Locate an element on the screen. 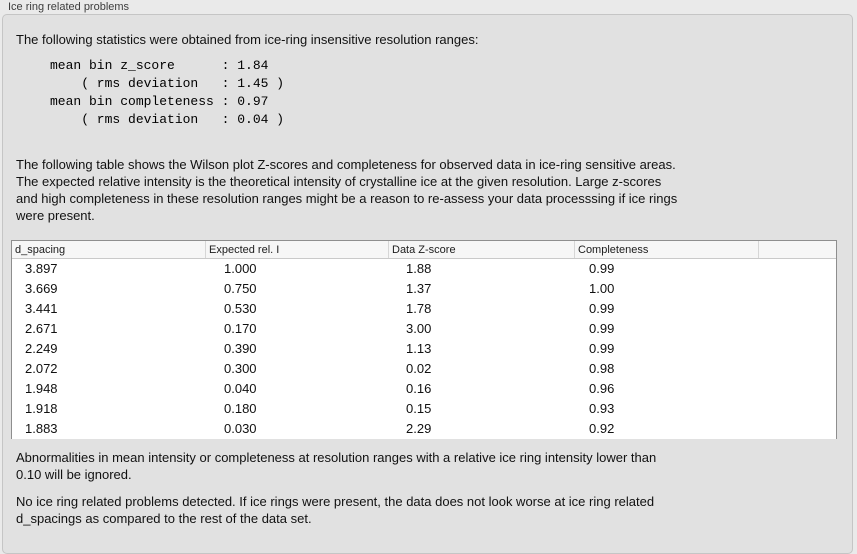 Image resolution: width=857 pixels, height=554 pixels. d-spacing-cell: 2.671 is located at coordinates (41, 328).